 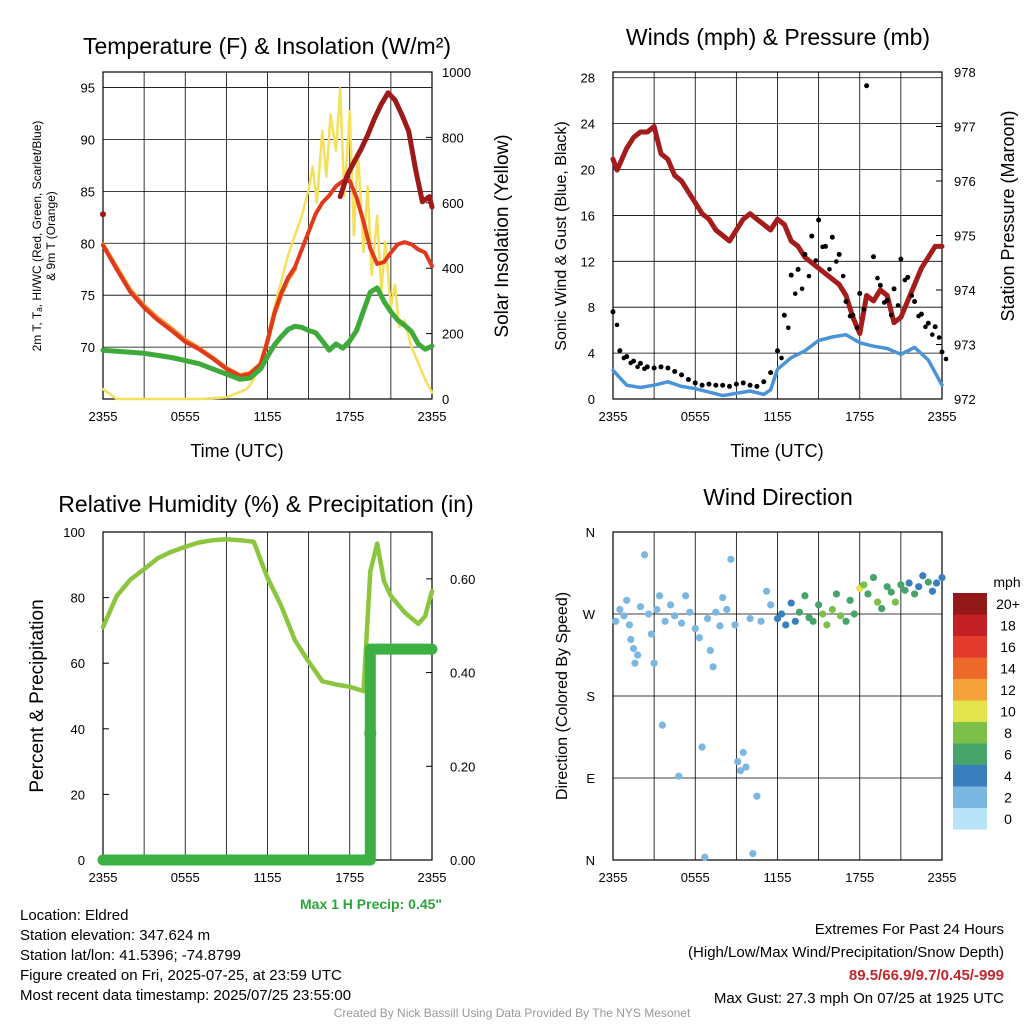 I want to click on x-tick-label: 1155, so click(x=268, y=416).